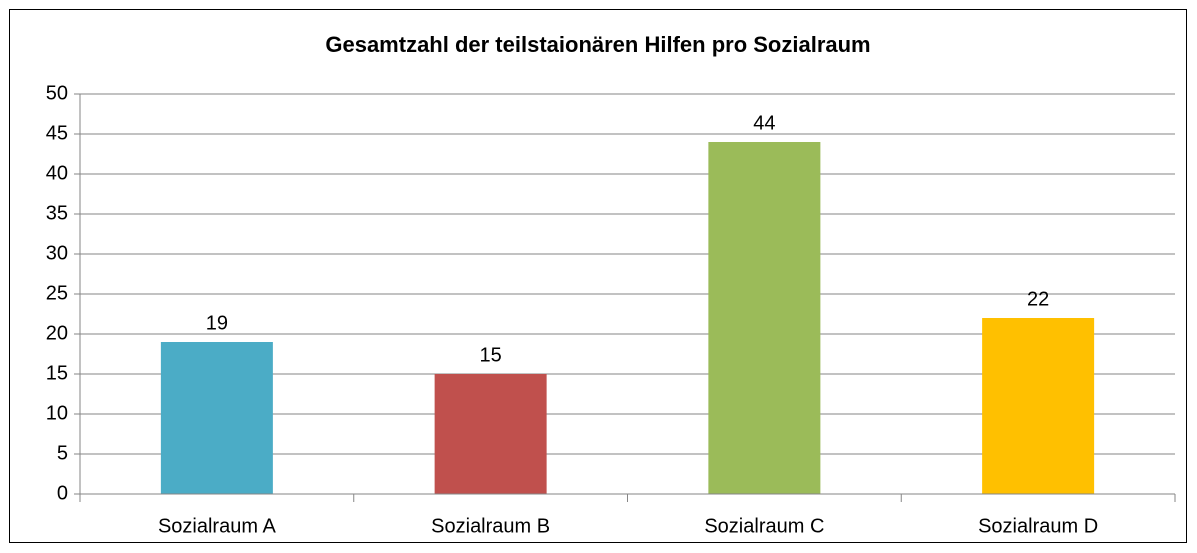 The height and width of the screenshot is (553, 1197). I want to click on y-tick-label: 5, so click(62, 453).